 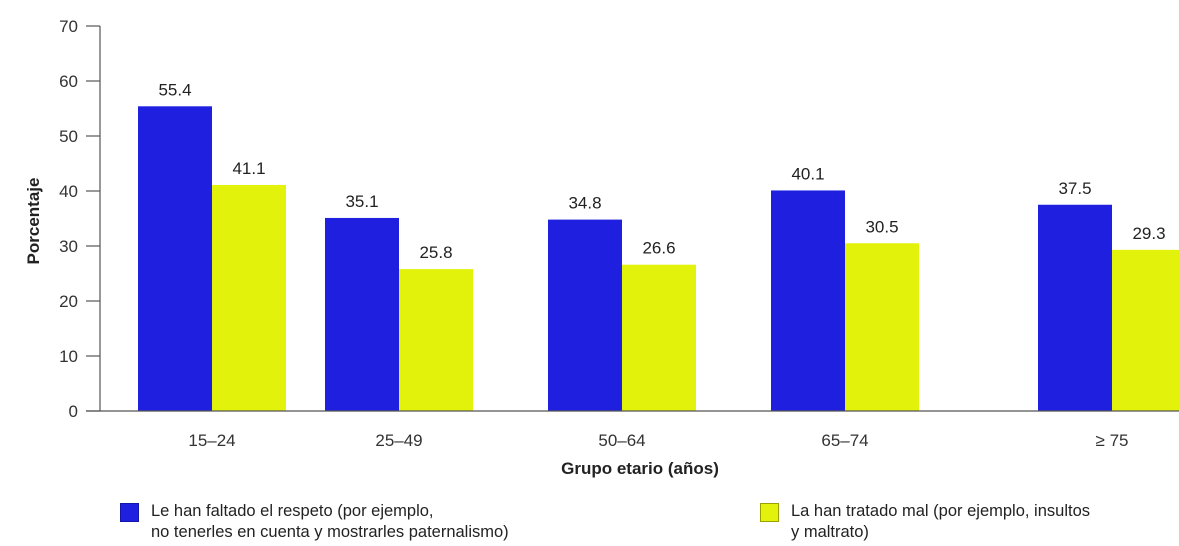 I want to click on x-tick-label: 65–74, so click(x=844, y=440).